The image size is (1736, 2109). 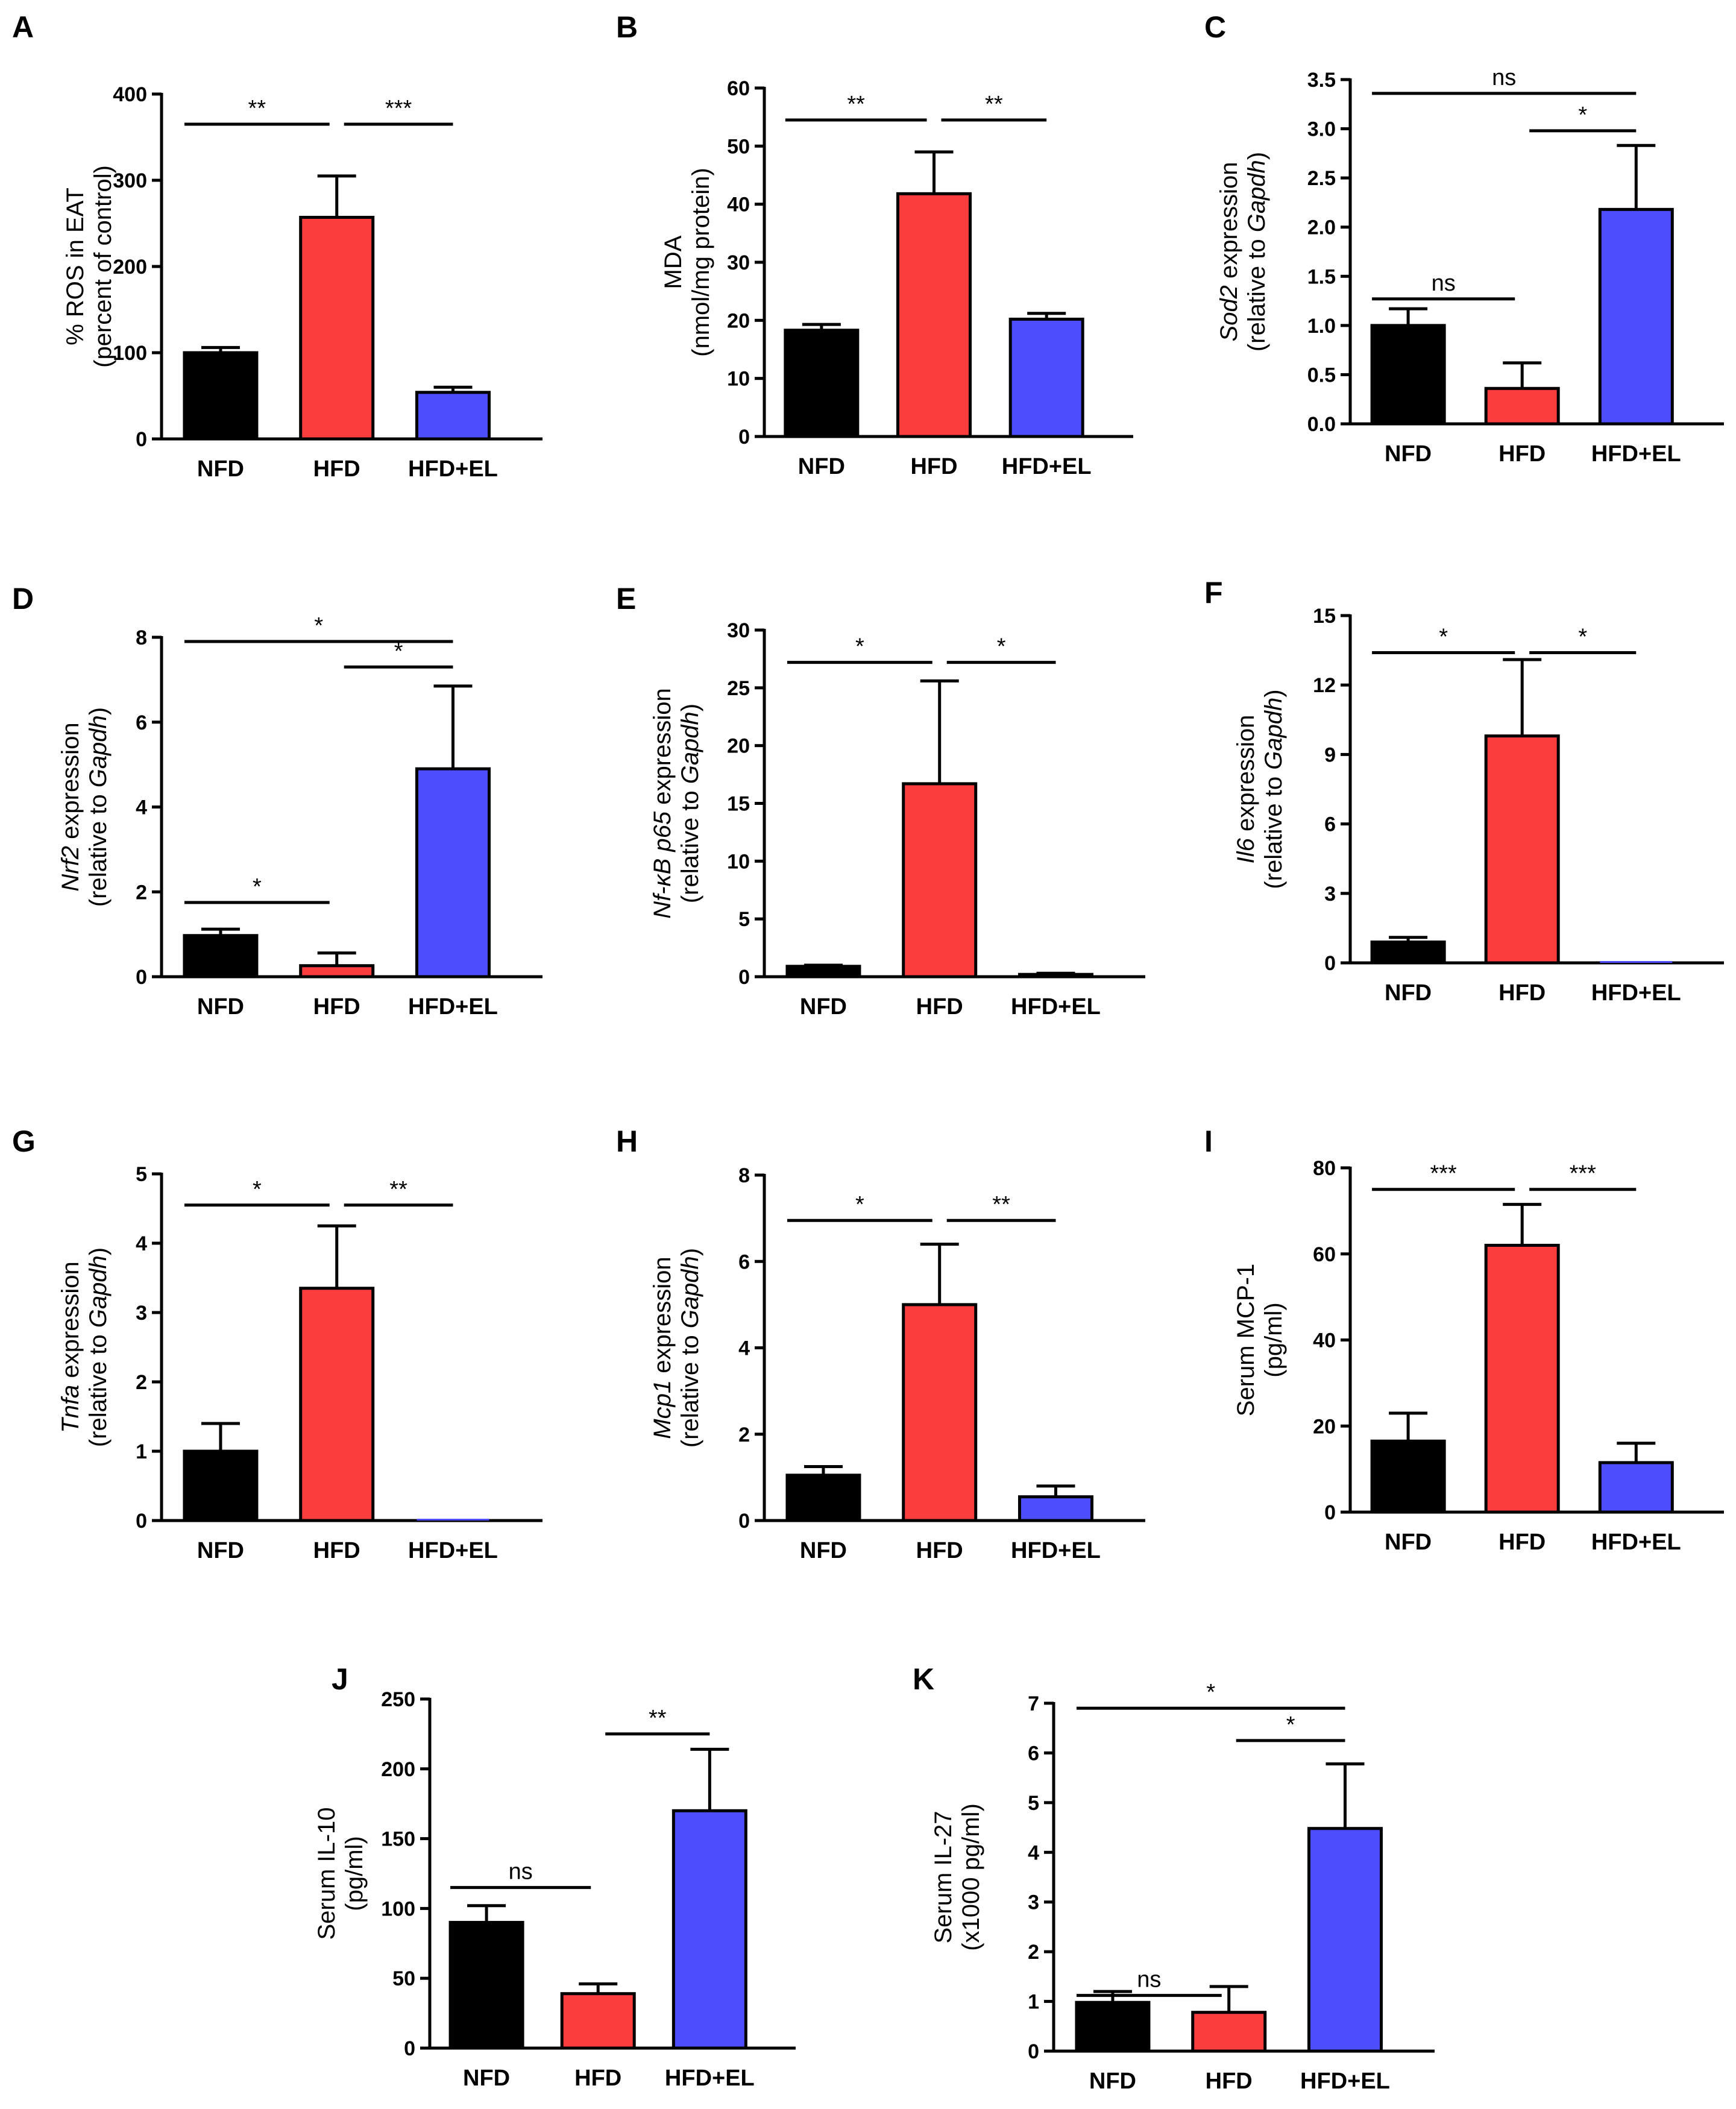 What do you see at coordinates (673, 262) in the screenshot?
I see `y-axis-label: MDA` at bounding box center [673, 262].